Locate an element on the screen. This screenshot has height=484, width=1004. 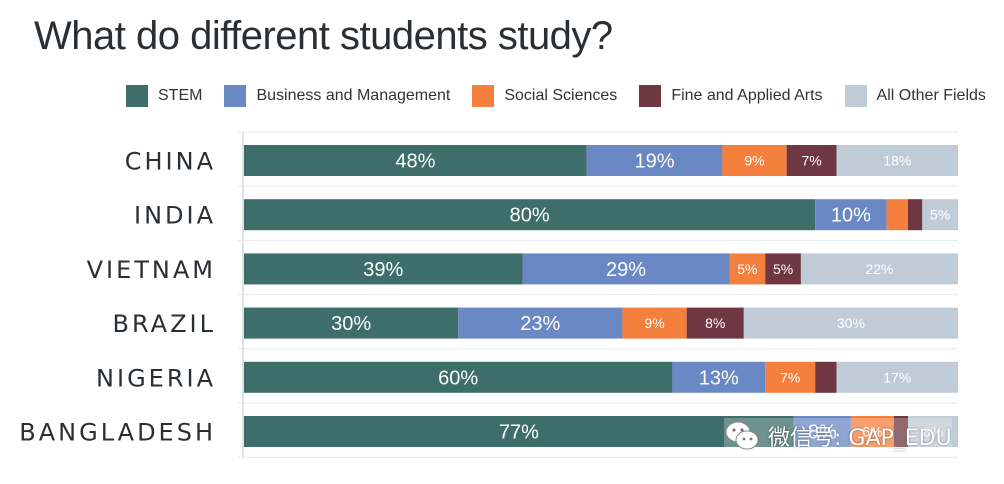
data-label: 17% is located at coordinates (897, 377).